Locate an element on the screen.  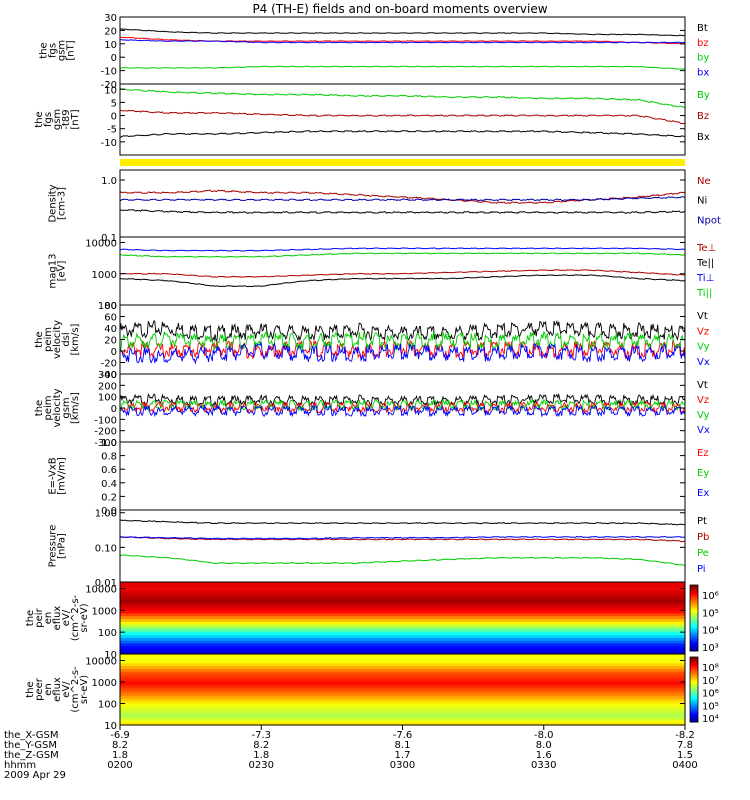
y-axis-label: [eV] is located at coordinates (62, 271).